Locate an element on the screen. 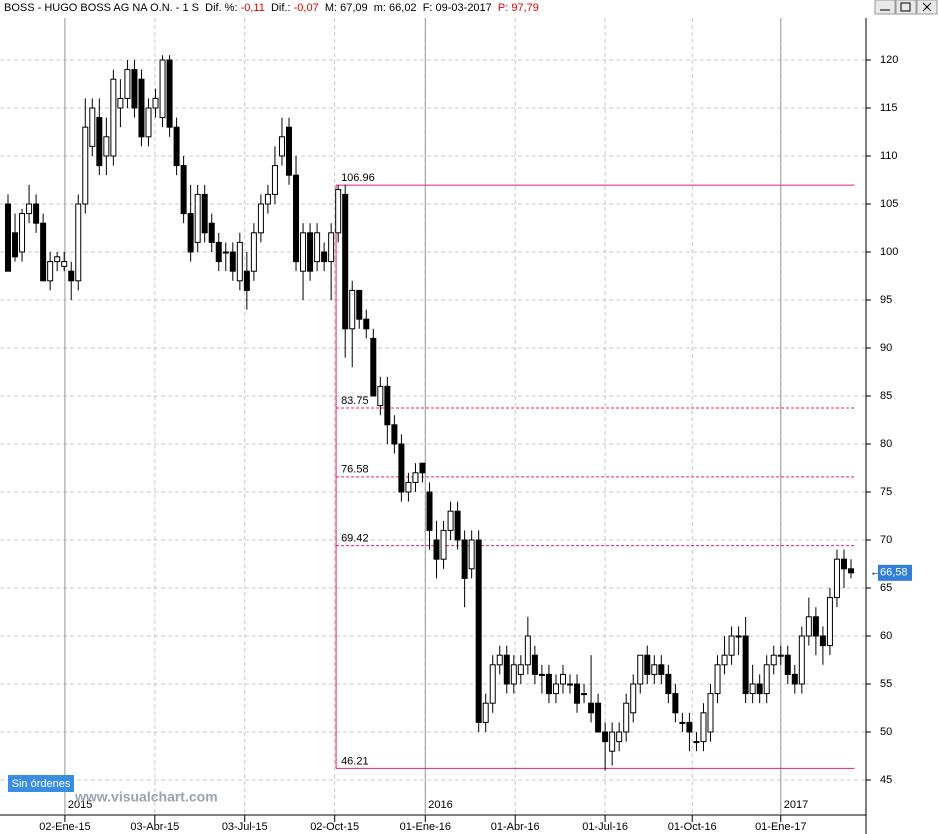 The image size is (939, 834). y-tick-label: 85 is located at coordinates (886, 396).